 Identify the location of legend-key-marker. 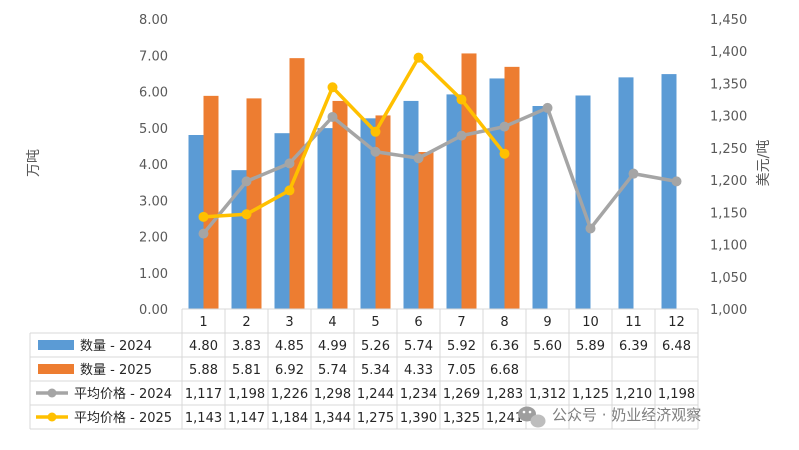
(52, 417).